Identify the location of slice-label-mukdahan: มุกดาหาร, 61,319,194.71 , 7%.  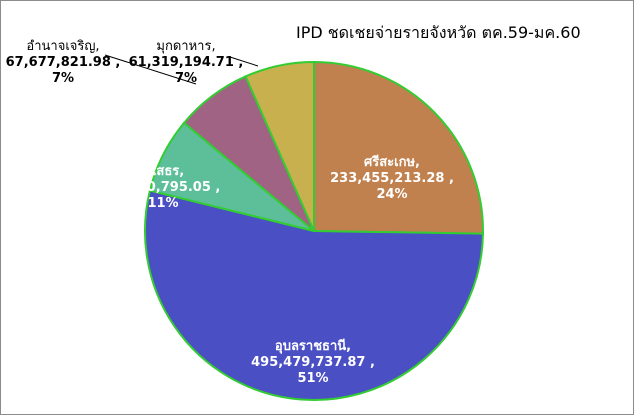
(186, 62).